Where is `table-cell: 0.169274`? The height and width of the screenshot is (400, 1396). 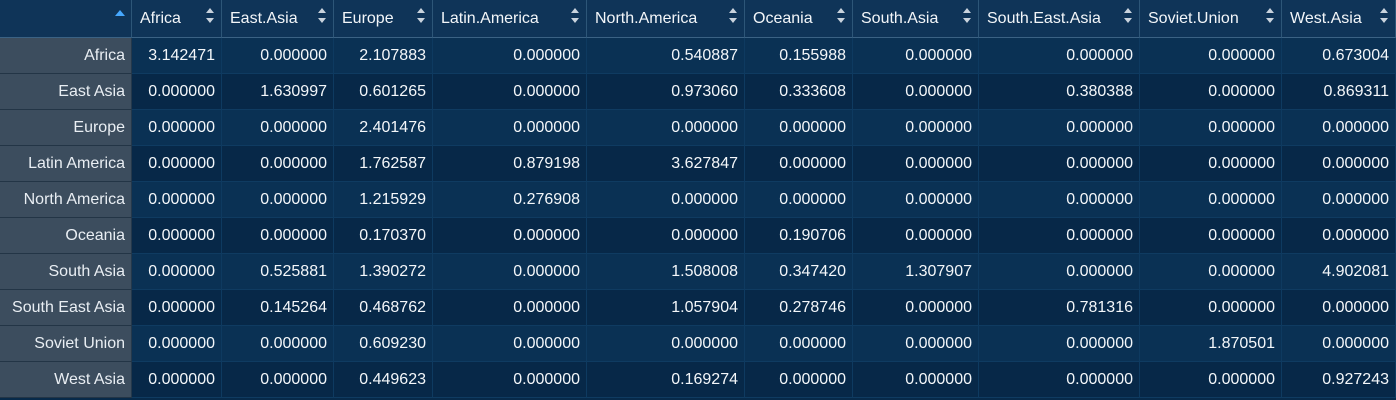 table-cell: 0.169274 is located at coordinates (666, 380).